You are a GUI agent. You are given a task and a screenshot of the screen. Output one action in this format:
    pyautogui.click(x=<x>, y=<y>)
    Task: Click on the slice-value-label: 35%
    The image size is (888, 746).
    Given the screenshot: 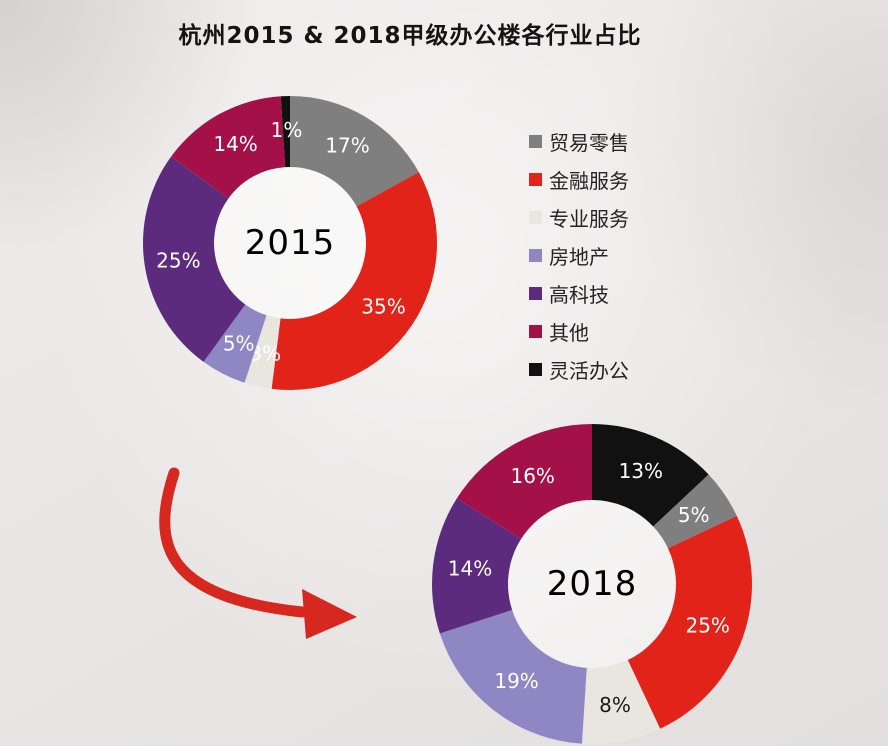 What is the action you would take?
    pyautogui.click(x=383, y=307)
    